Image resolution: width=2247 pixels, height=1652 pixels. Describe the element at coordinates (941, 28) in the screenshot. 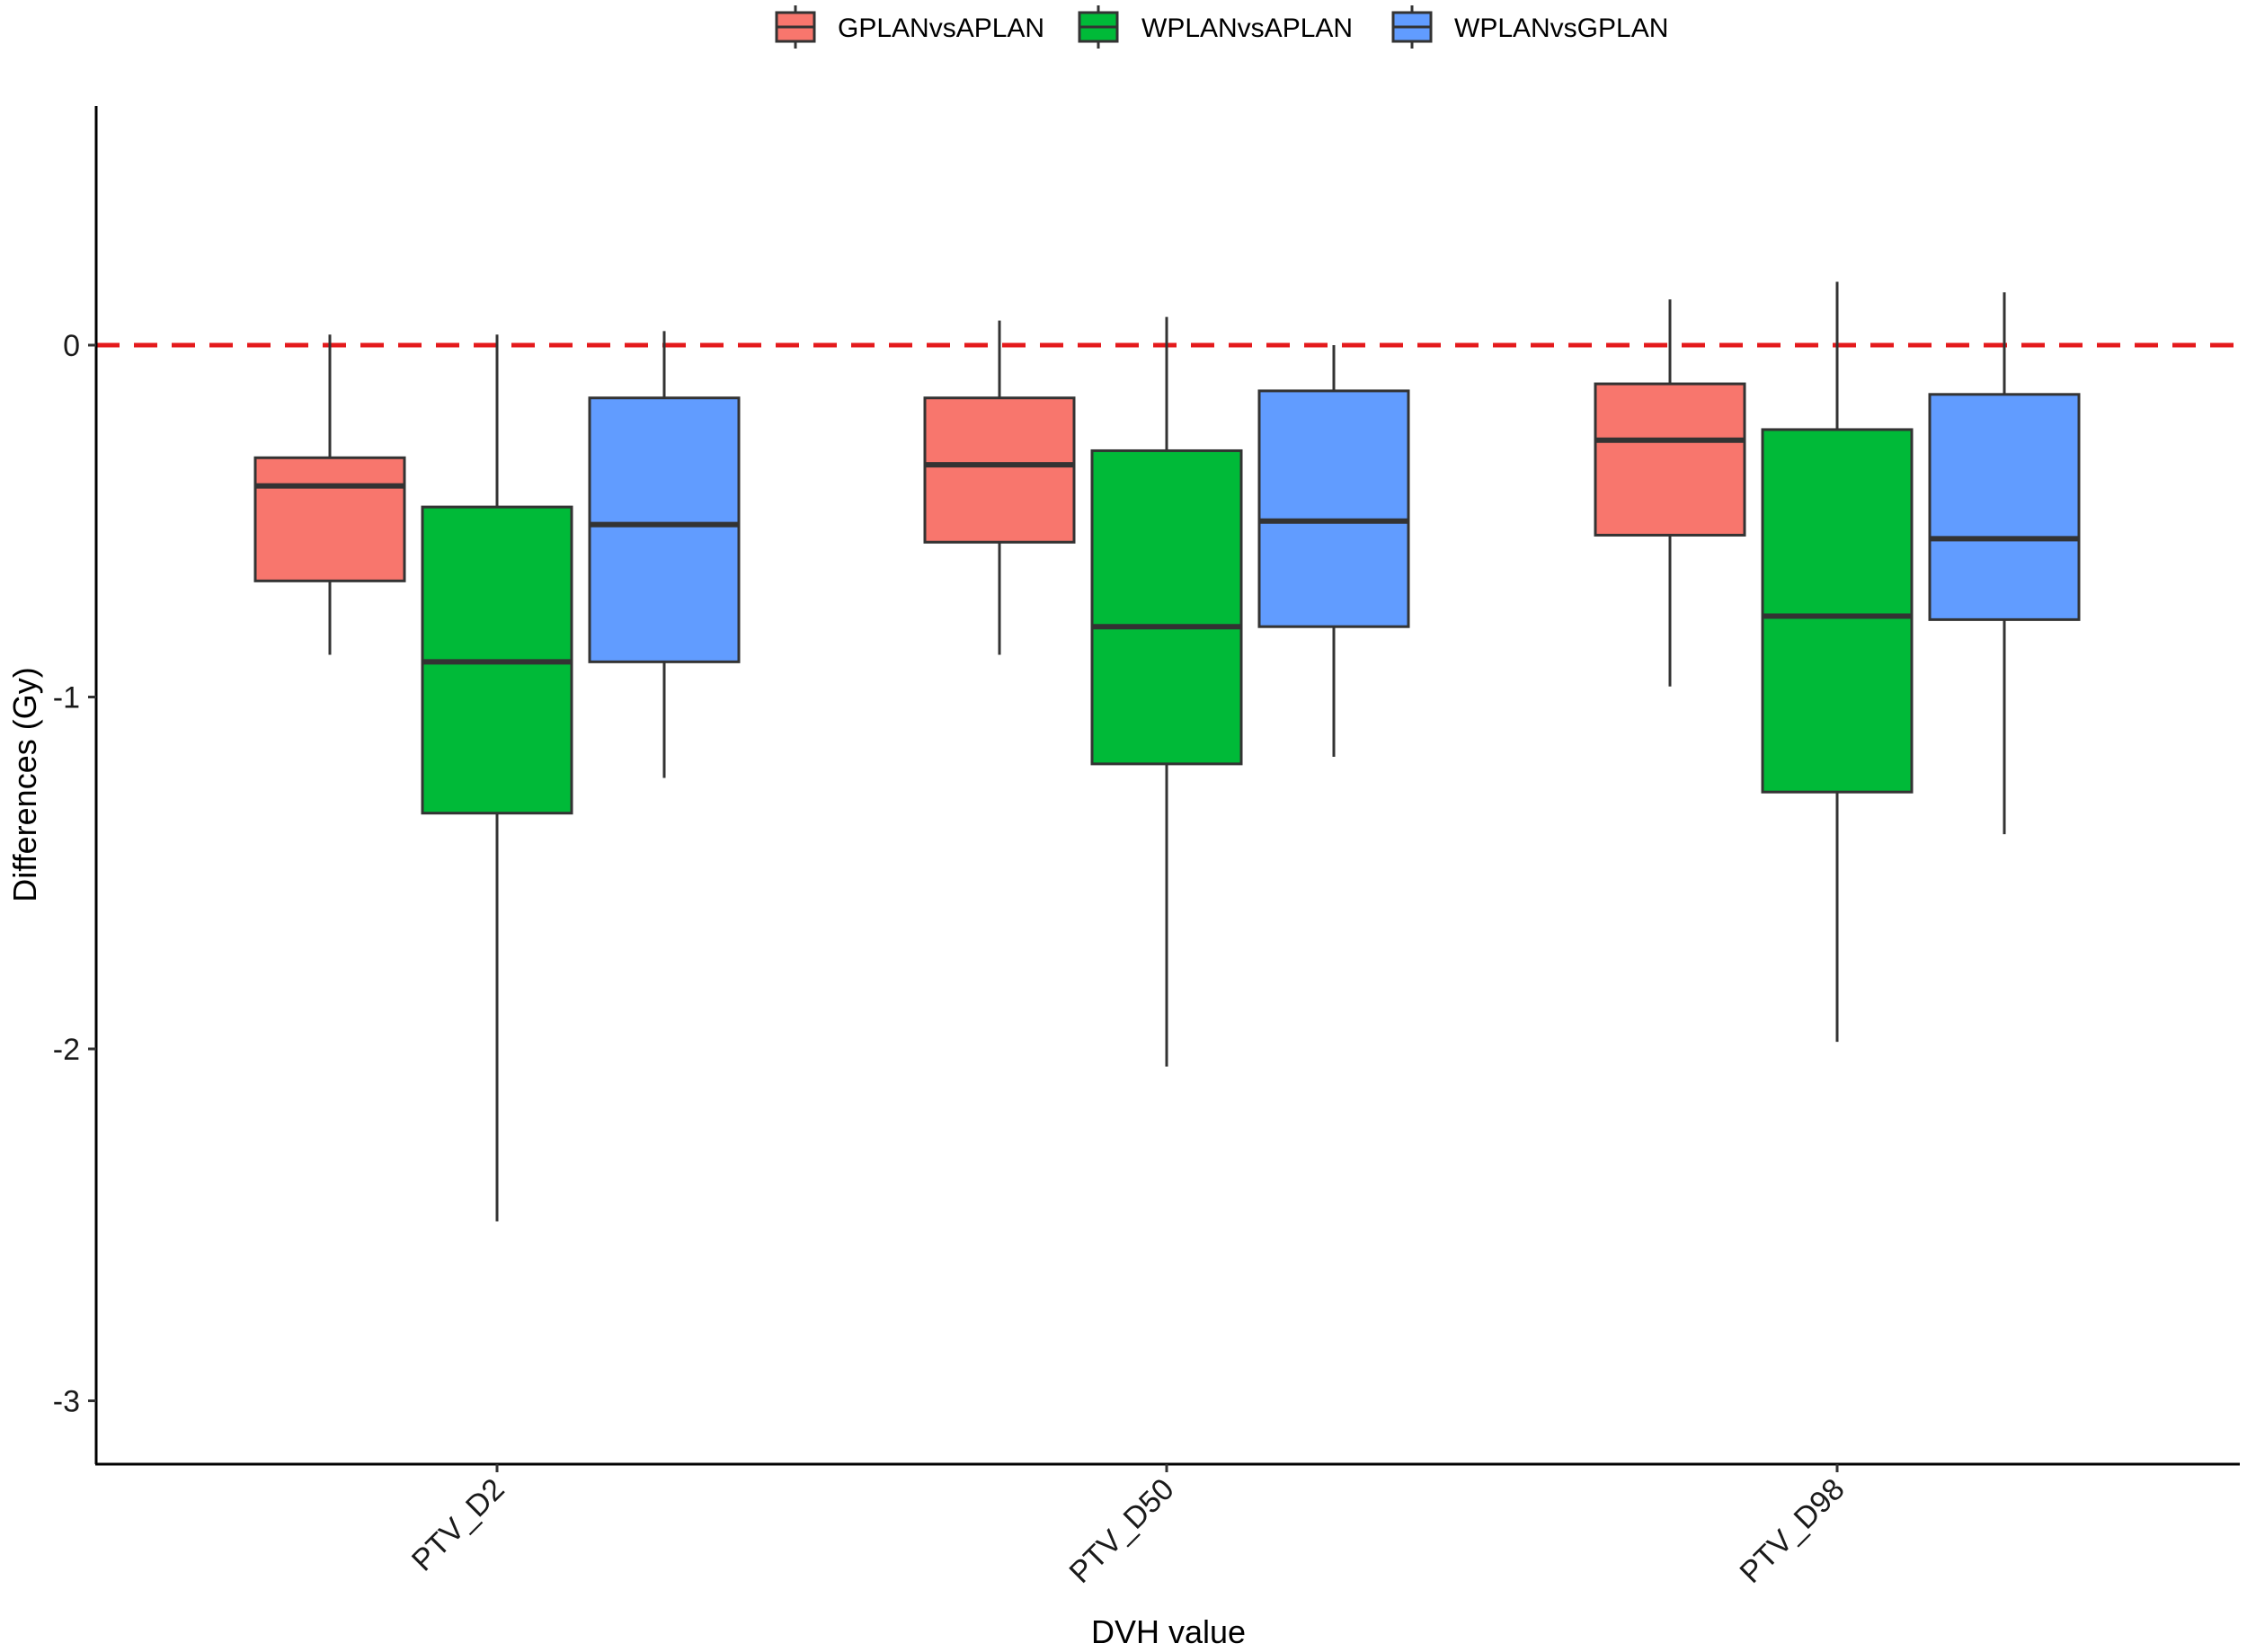

I see `legend-label: GPLANvsAPLAN` at that location.